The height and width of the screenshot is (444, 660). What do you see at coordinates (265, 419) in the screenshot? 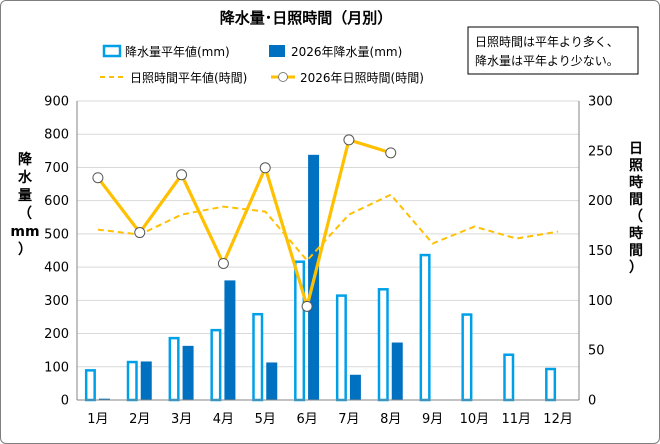
I see `x-tick-label: 5月` at bounding box center [265, 419].